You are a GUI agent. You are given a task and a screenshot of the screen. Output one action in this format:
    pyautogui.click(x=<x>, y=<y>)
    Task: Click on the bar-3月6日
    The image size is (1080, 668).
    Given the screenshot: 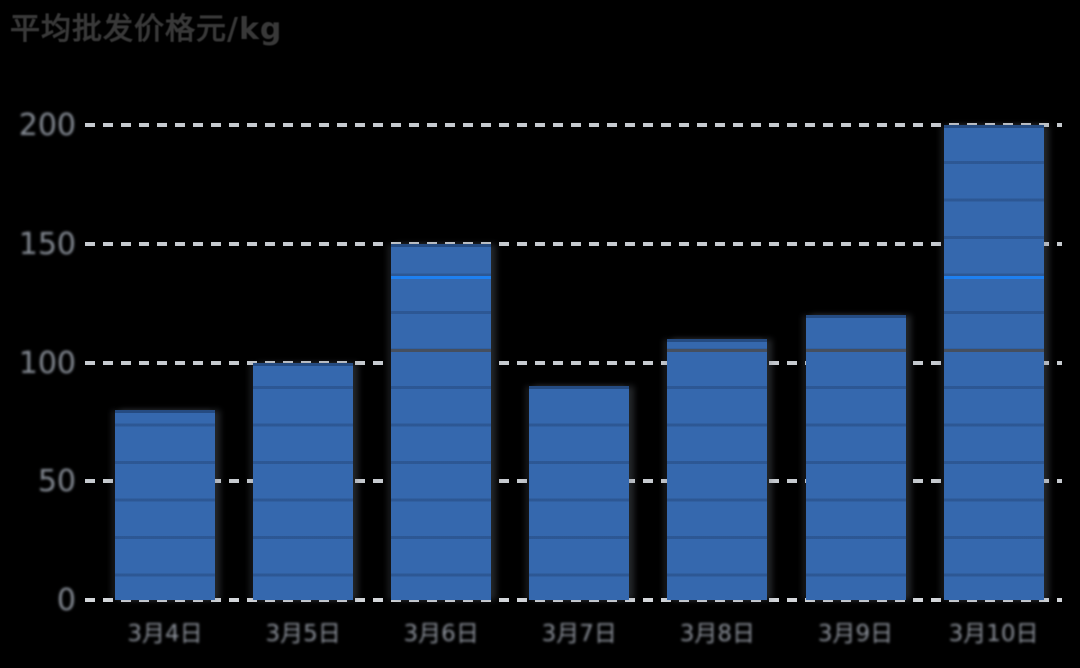 What is the action you would take?
    pyautogui.click(x=441, y=421)
    